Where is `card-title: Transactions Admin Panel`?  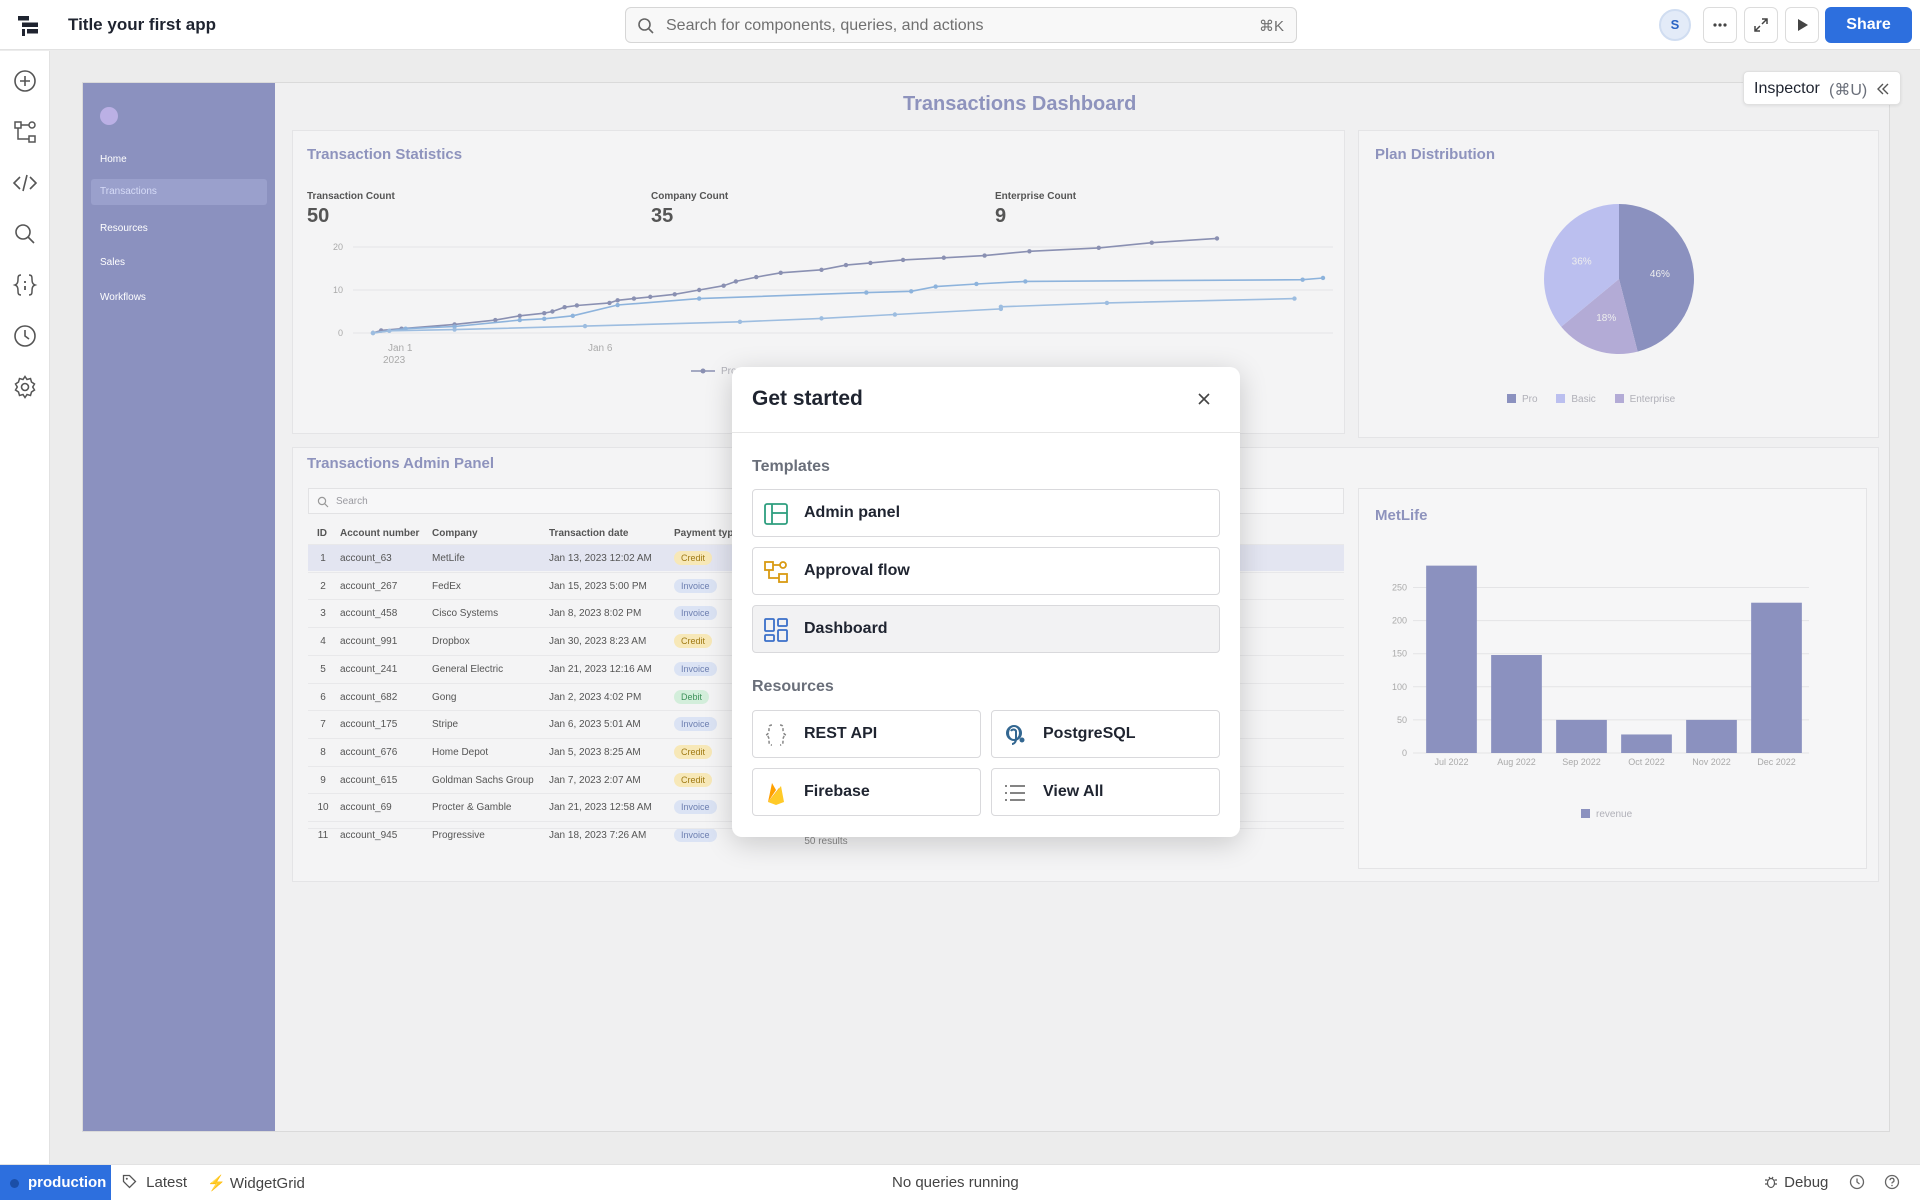 card-title: Transactions Admin Panel is located at coordinates (400, 463).